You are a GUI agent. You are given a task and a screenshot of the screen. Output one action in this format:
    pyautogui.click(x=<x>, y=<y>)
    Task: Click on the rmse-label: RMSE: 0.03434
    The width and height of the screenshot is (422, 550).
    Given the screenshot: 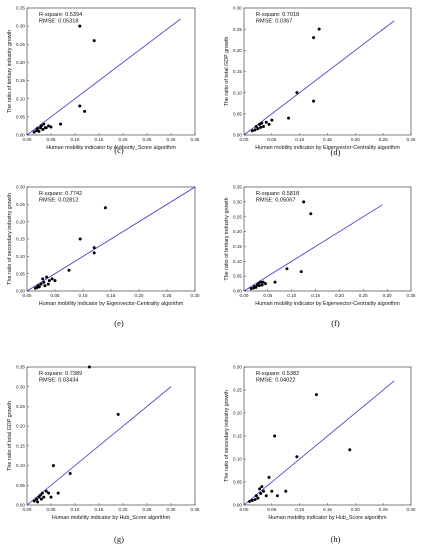 What is the action you would take?
    pyautogui.click(x=59, y=381)
    